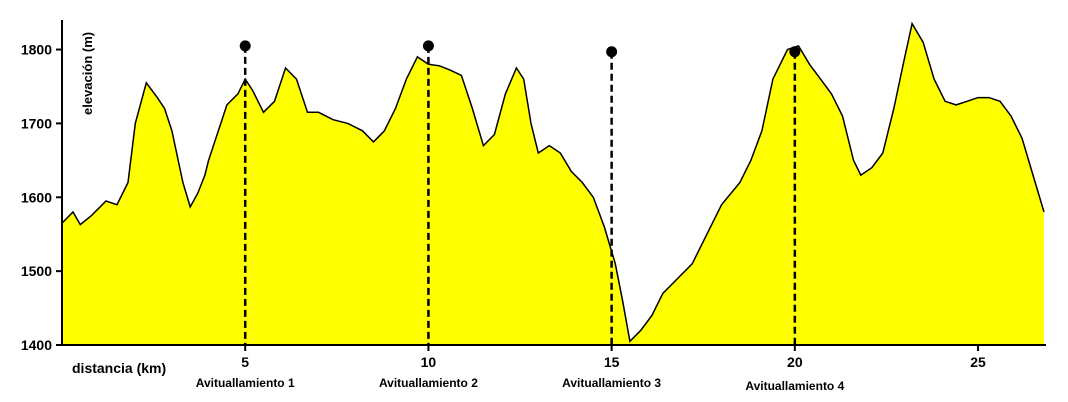 Image resolution: width=1068 pixels, height=402 pixels. Describe the element at coordinates (428, 383) in the screenshot. I see `aid-station-label: Avituallamiento 2` at that location.